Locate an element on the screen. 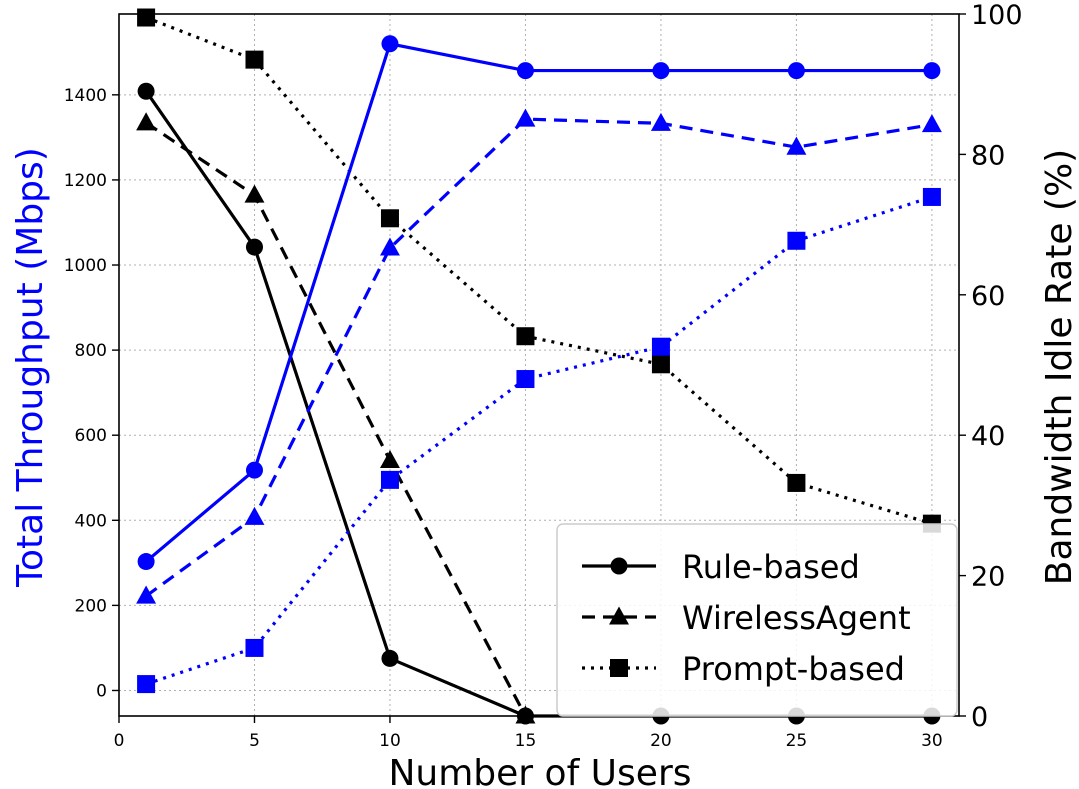 The image size is (1079, 789). left-y-tick-label: 1400 is located at coordinates (85, 96).